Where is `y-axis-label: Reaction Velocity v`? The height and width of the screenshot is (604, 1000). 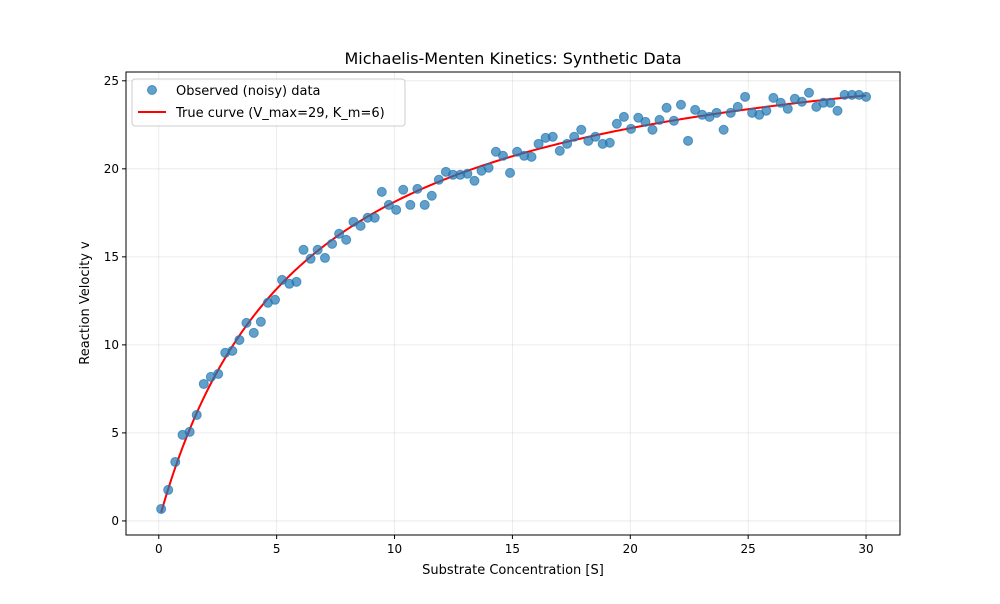
y-axis-label: Reaction Velocity v is located at coordinates (85, 303).